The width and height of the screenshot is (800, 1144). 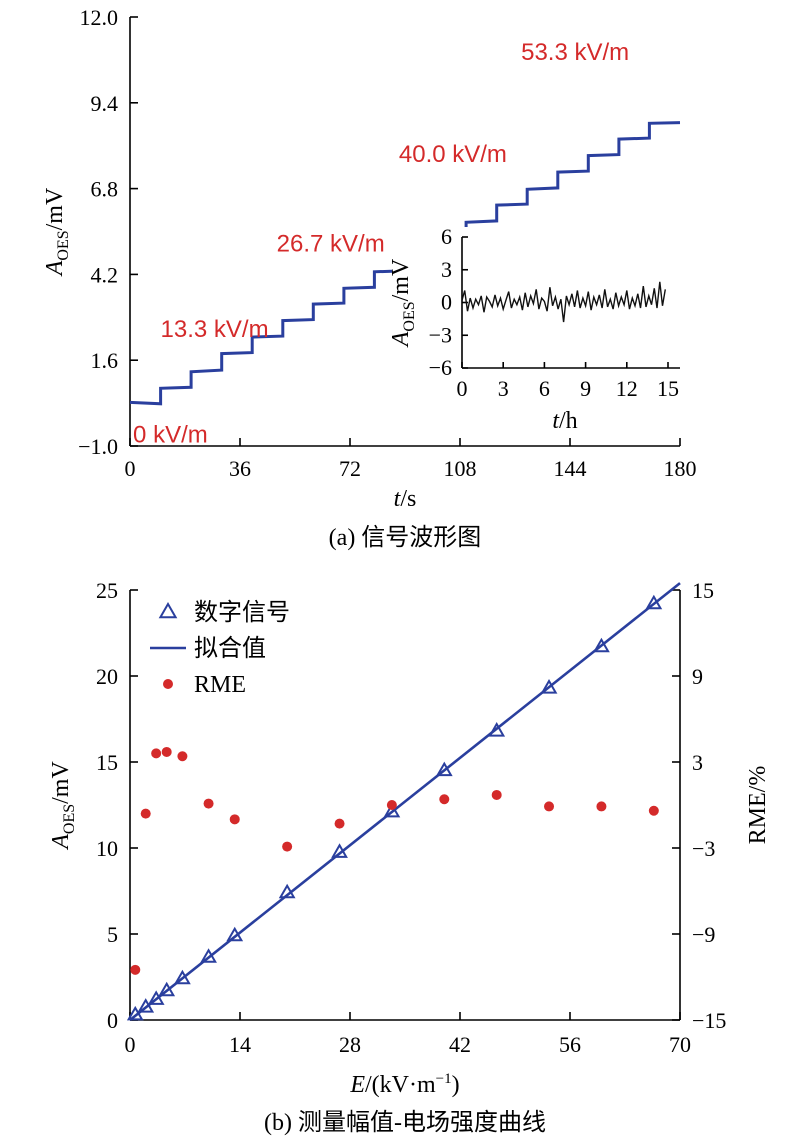 What do you see at coordinates (112, 934) in the screenshot?
I see `chart-b-y-tick-label: 5` at bounding box center [112, 934].